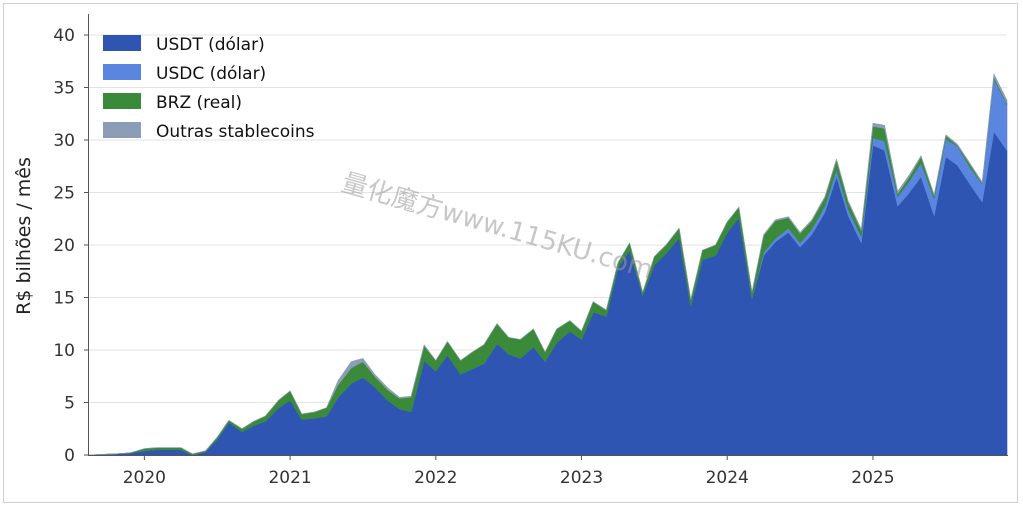 Image resolution: width=1023 pixels, height=508 pixels. What do you see at coordinates (235, 132) in the screenshot?
I see `legend-label: Outras stablecoins` at bounding box center [235, 132].